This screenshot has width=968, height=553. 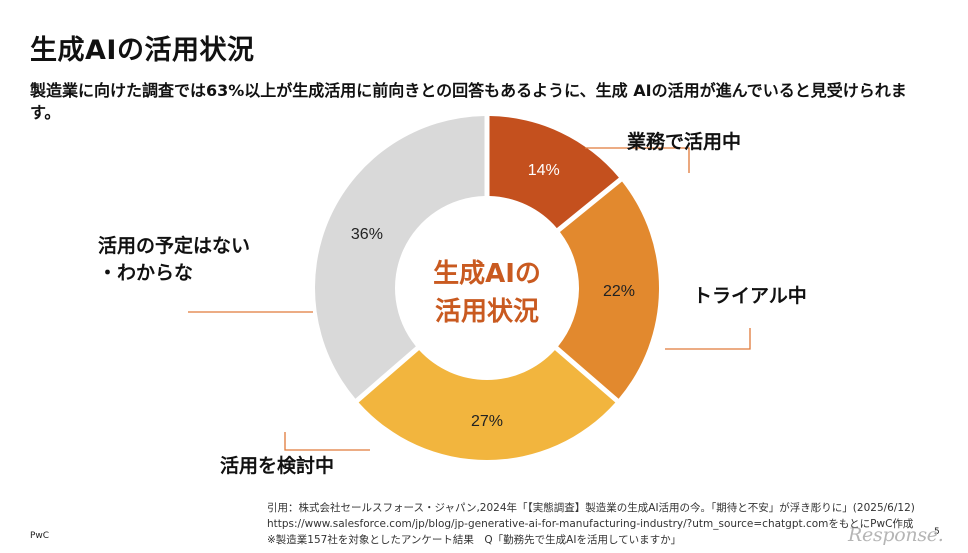 What do you see at coordinates (937, 532) in the screenshot?
I see `page-number: 5` at bounding box center [937, 532].